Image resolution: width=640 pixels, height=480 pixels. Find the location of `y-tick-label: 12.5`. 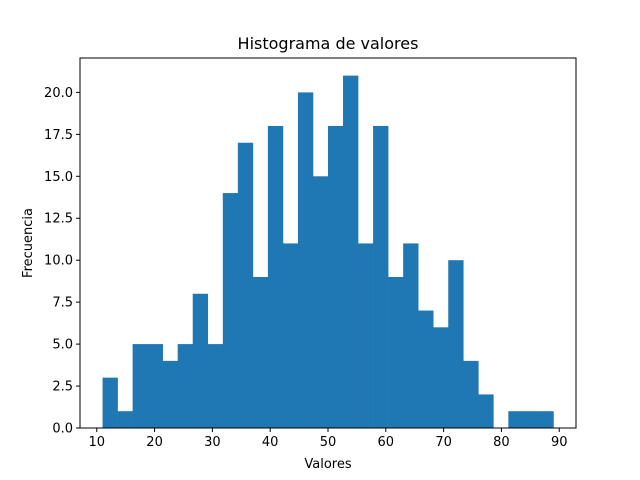

y-tick-label: 12.5 is located at coordinates (58, 219).